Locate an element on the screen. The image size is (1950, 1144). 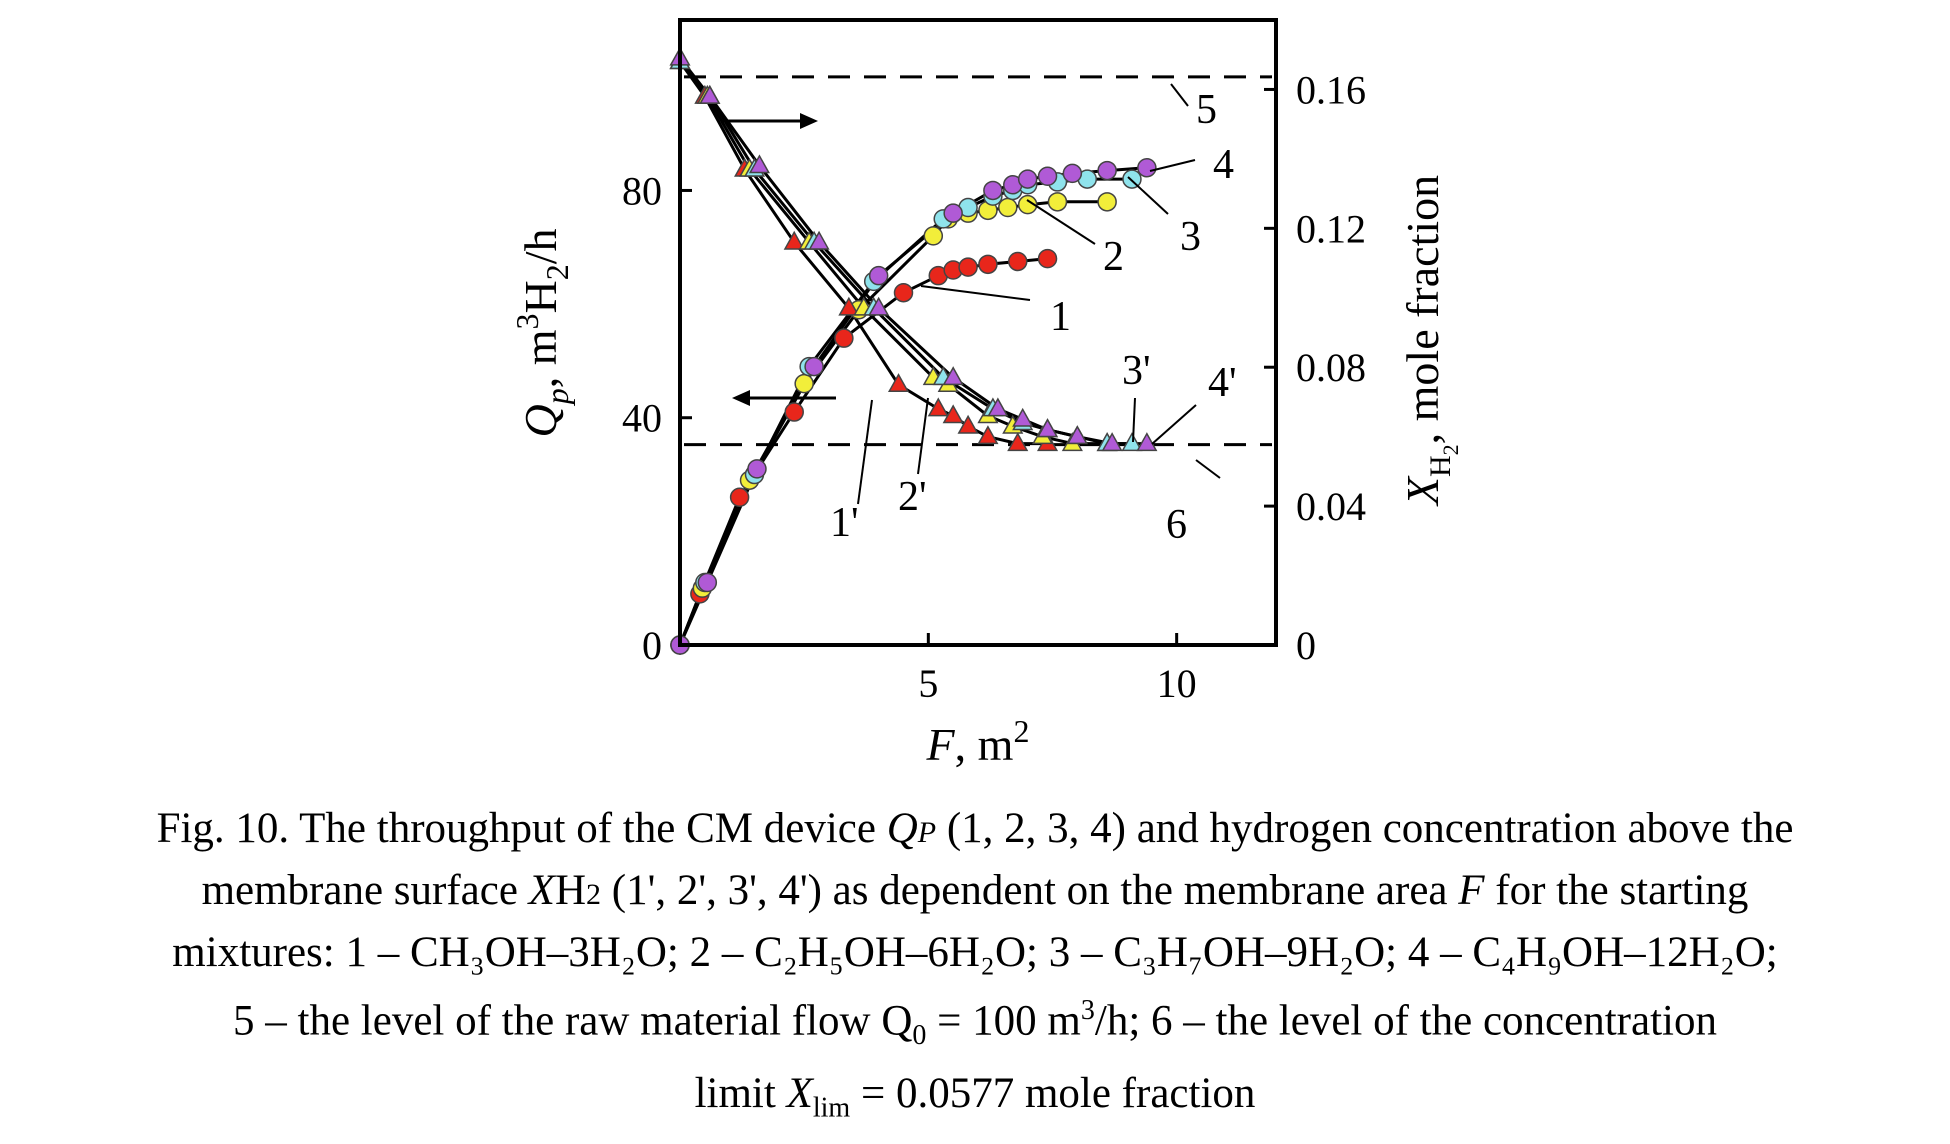
label-4: 4 is located at coordinates (1223, 165).